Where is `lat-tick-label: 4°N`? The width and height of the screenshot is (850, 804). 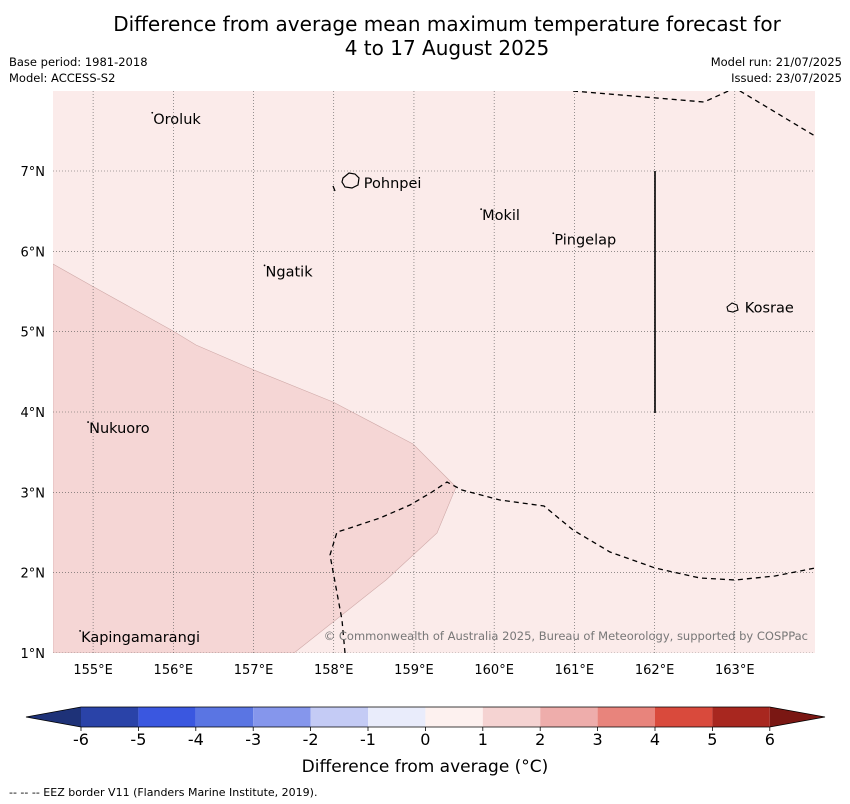 lat-tick-label: 4°N is located at coordinates (33, 413).